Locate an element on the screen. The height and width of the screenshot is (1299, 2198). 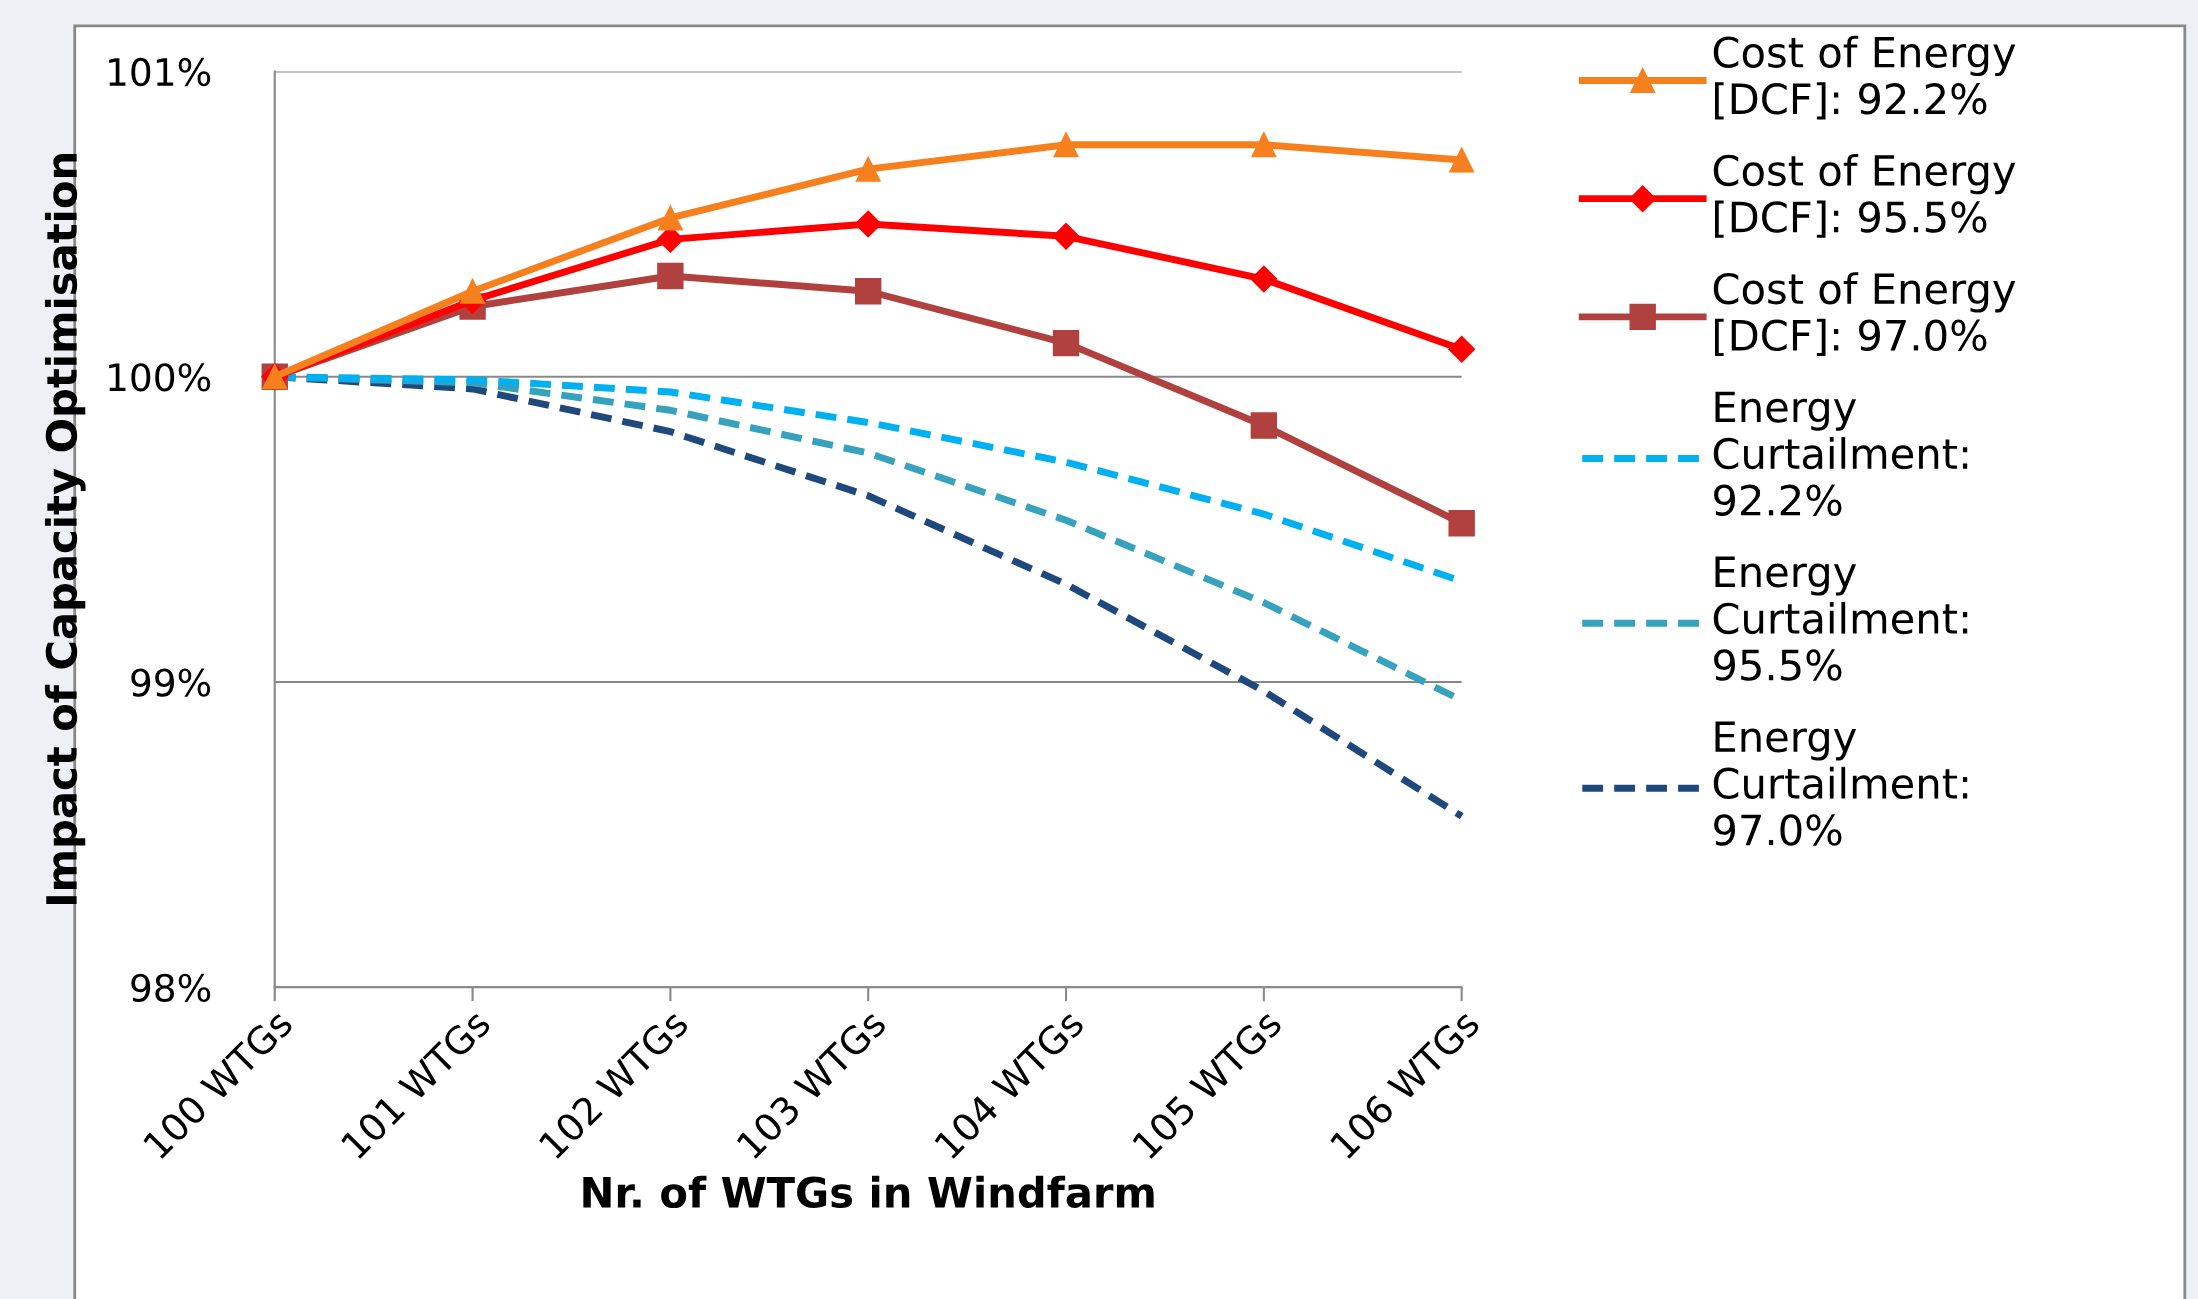
legend-label: Energy Curtailment: 97.0% is located at coordinates (1840, 783).